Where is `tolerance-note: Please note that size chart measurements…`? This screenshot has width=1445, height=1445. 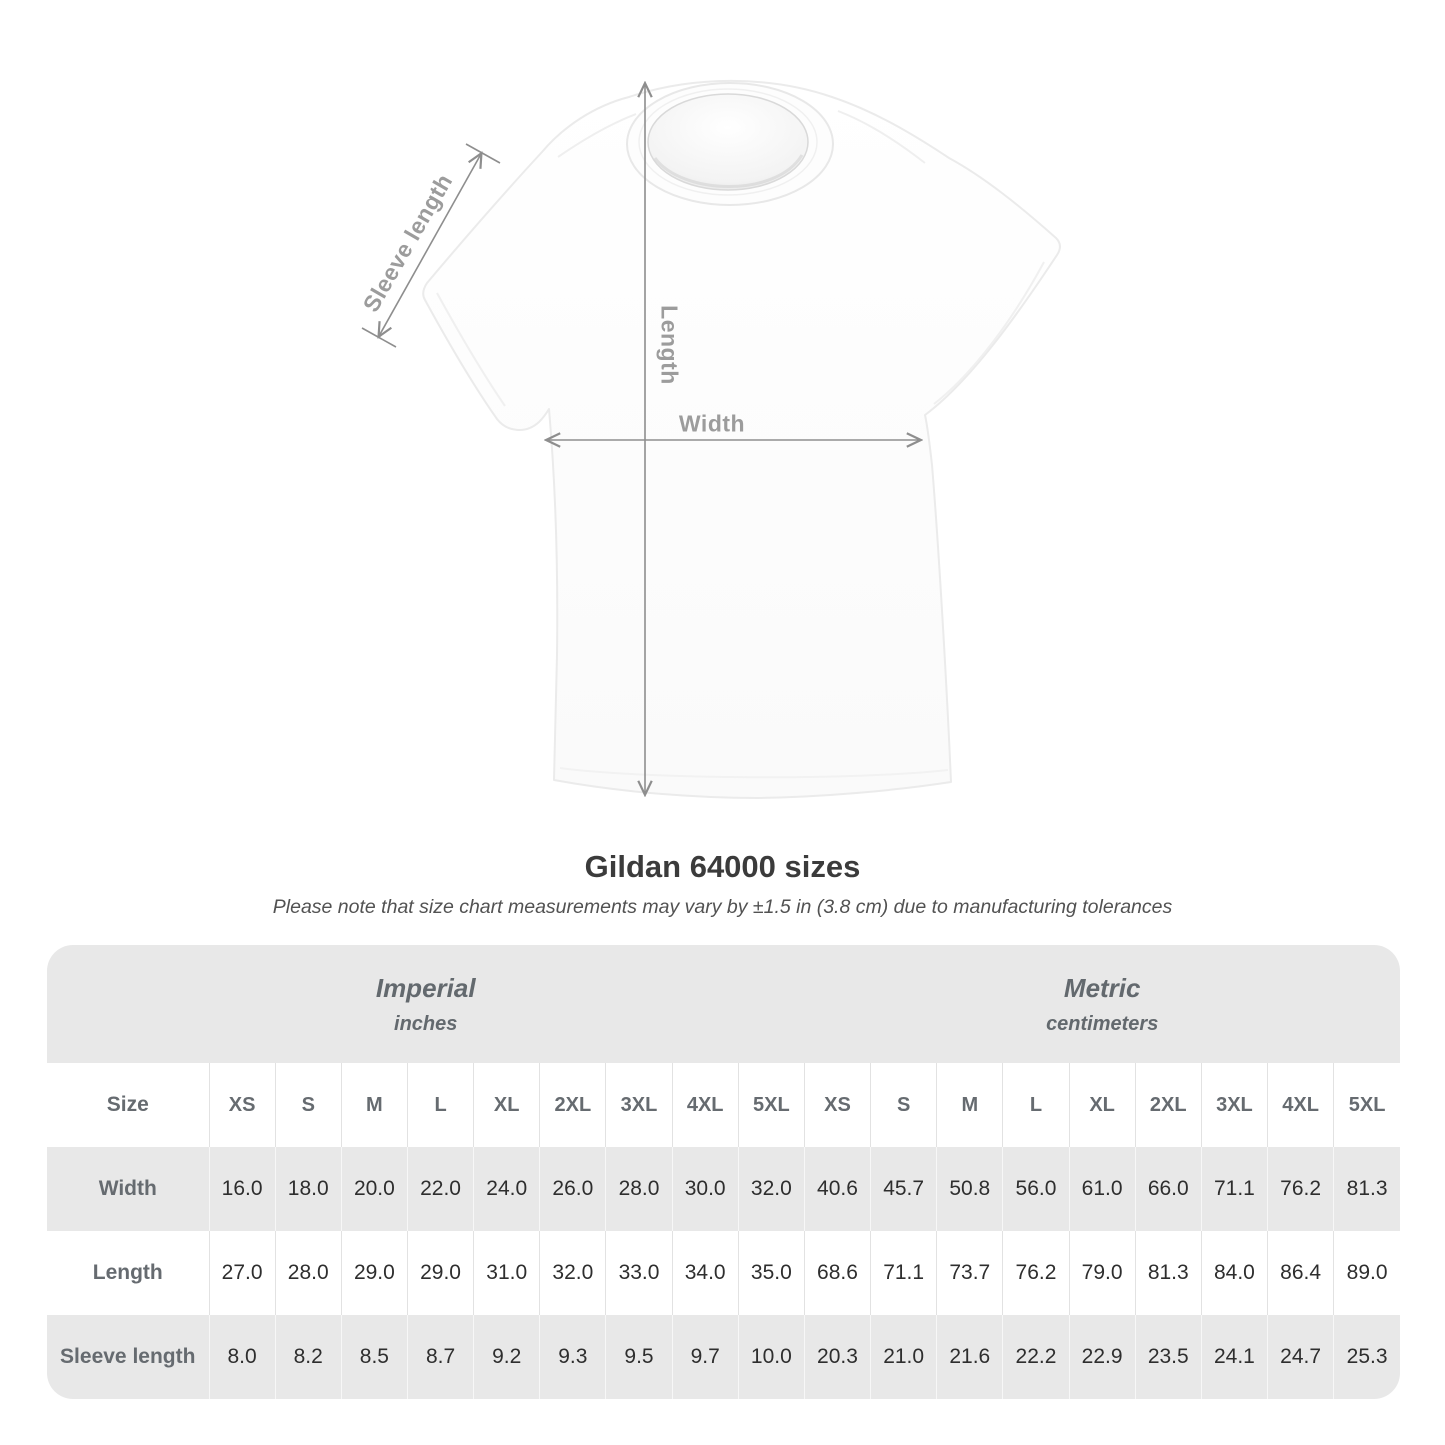
tolerance-note: Please note that size chart measurements… is located at coordinates (722, 907).